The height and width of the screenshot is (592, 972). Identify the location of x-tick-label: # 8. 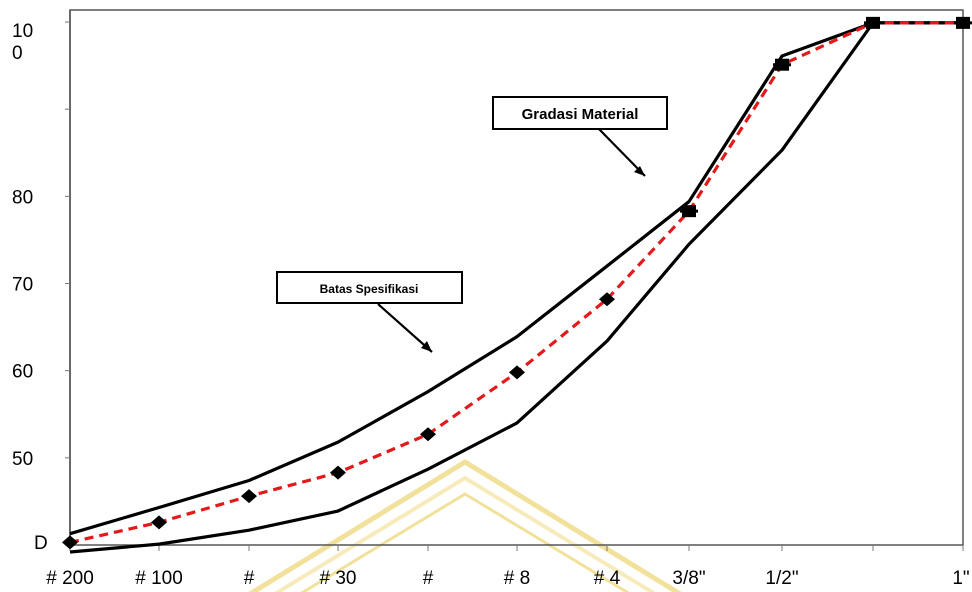
(517, 578).